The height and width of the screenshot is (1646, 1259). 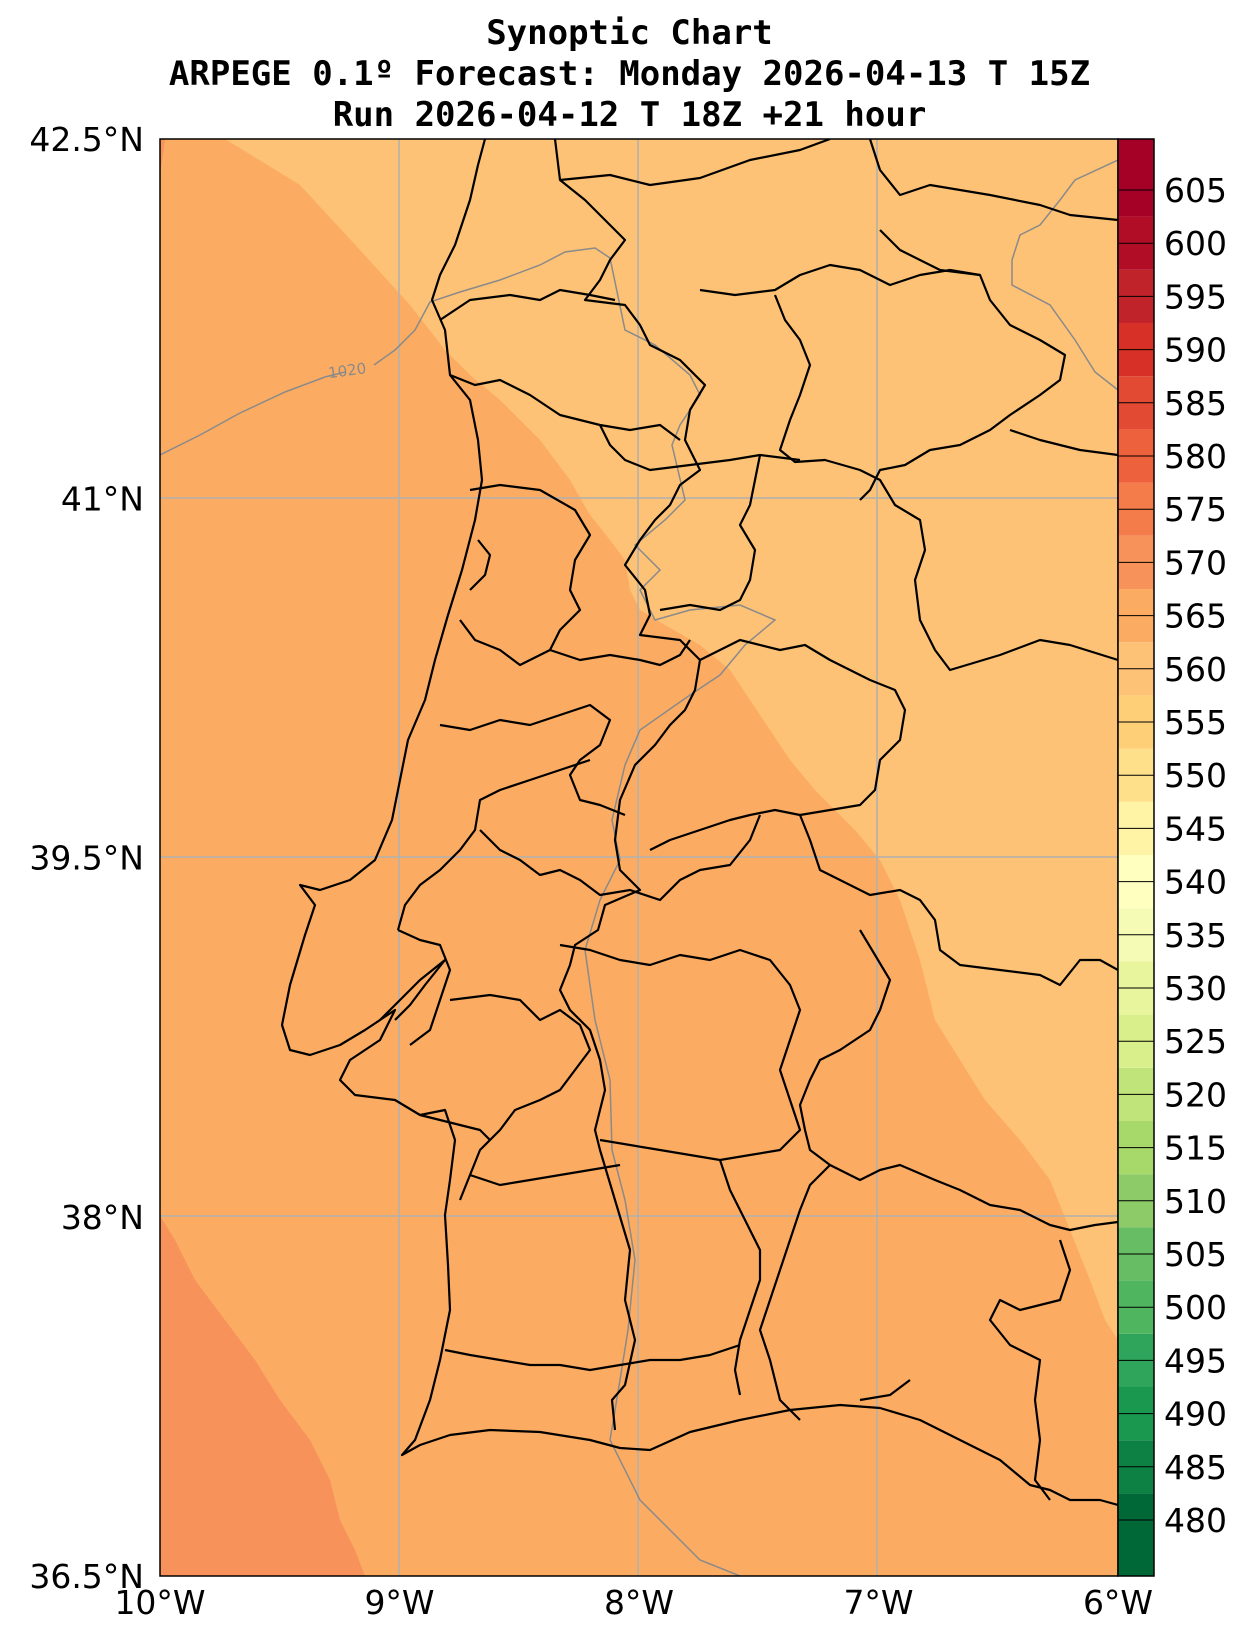 I want to click on border-pt-braga-porto, so click(x=565, y=407).